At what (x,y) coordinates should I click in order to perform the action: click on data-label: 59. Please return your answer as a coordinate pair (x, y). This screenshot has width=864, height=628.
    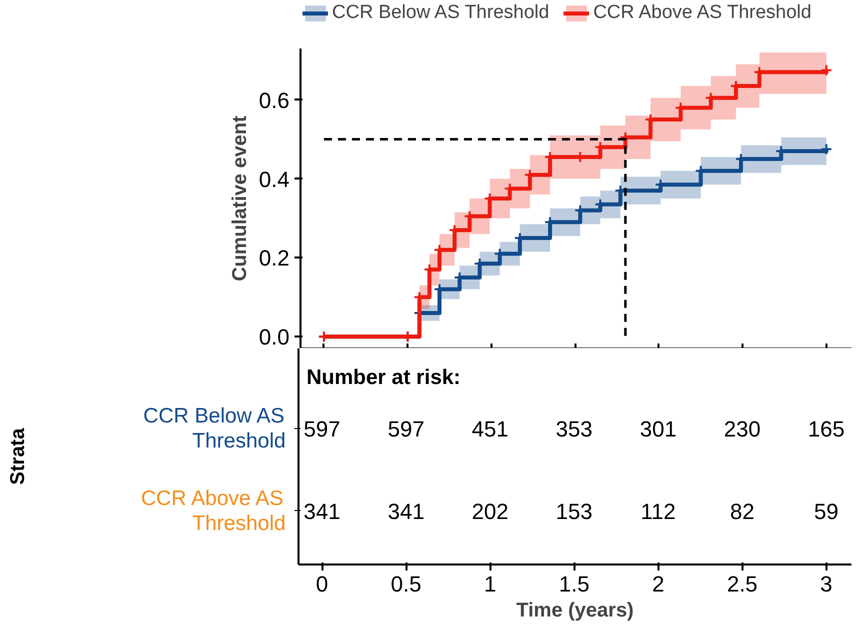
    Looking at the image, I should click on (826, 511).